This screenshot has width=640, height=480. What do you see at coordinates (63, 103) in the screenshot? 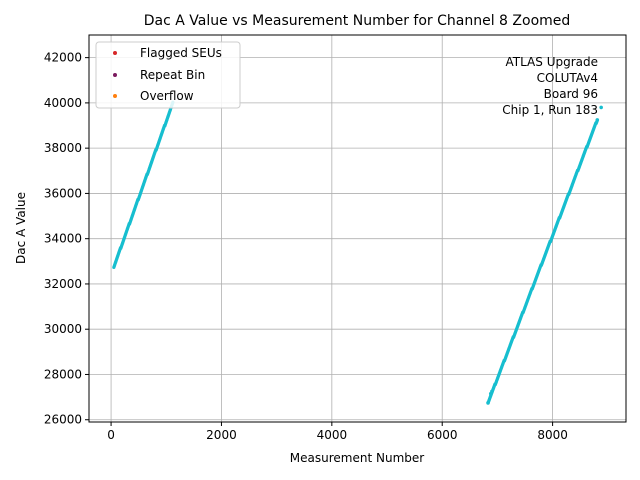
I see `y-tick-label: 40000` at bounding box center [63, 103].